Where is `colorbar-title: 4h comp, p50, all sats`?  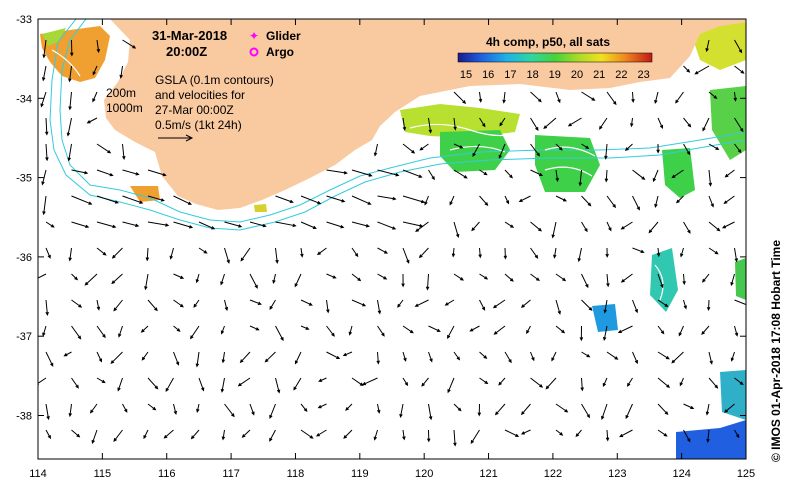
colorbar-title: 4h comp, p50, all sats is located at coordinates (548, 42).